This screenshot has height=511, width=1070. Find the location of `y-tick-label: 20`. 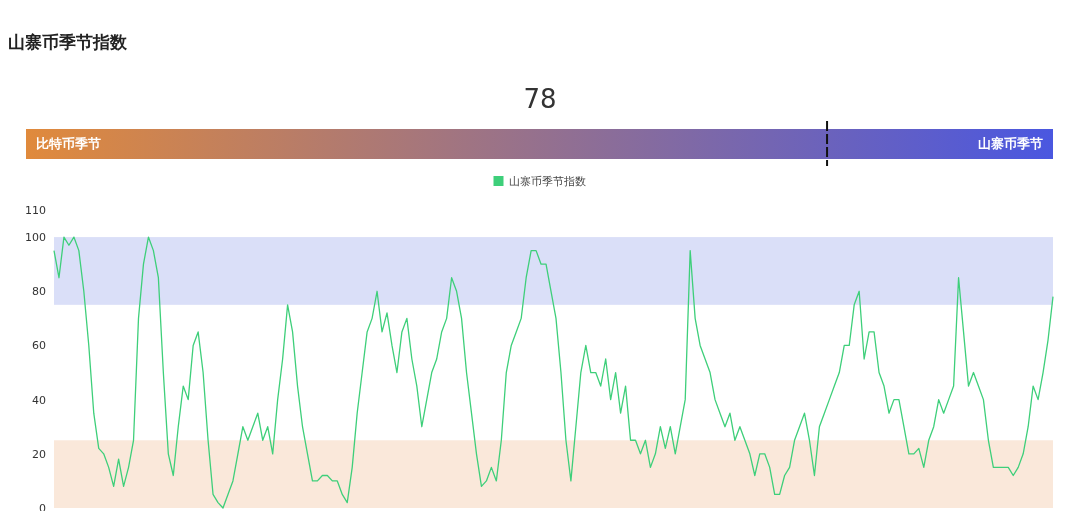

y-tick-label: 20 is located at coordinates (39, 454).